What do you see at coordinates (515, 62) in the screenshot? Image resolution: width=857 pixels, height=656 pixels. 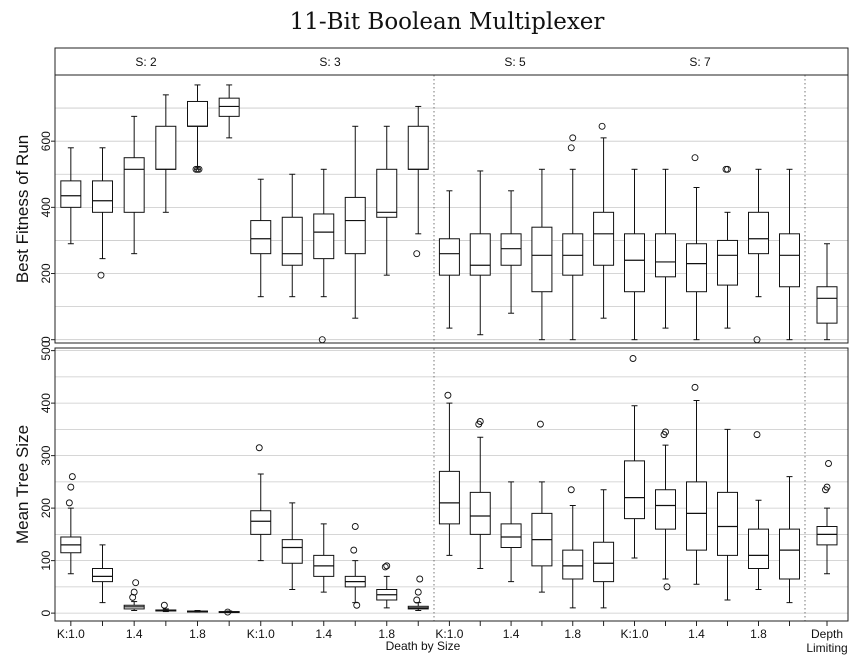 I see `strip-label: S: 5` at bounding box center [515, 62].